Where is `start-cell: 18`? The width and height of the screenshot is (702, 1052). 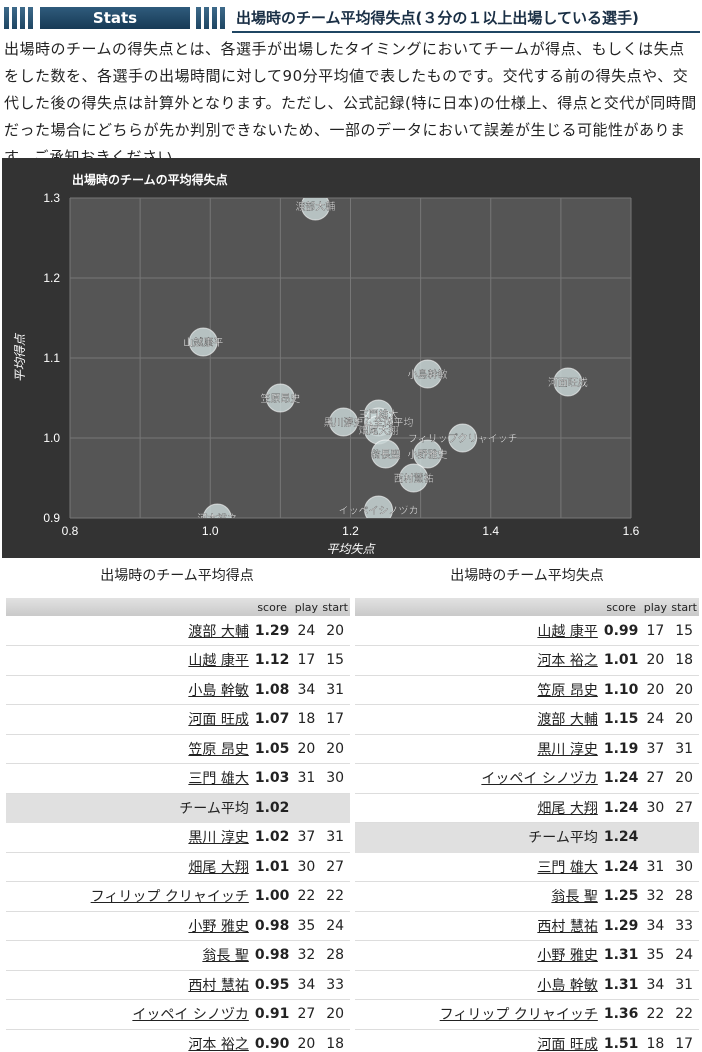
start-cell: 18 is located at coordinates (684, 660).